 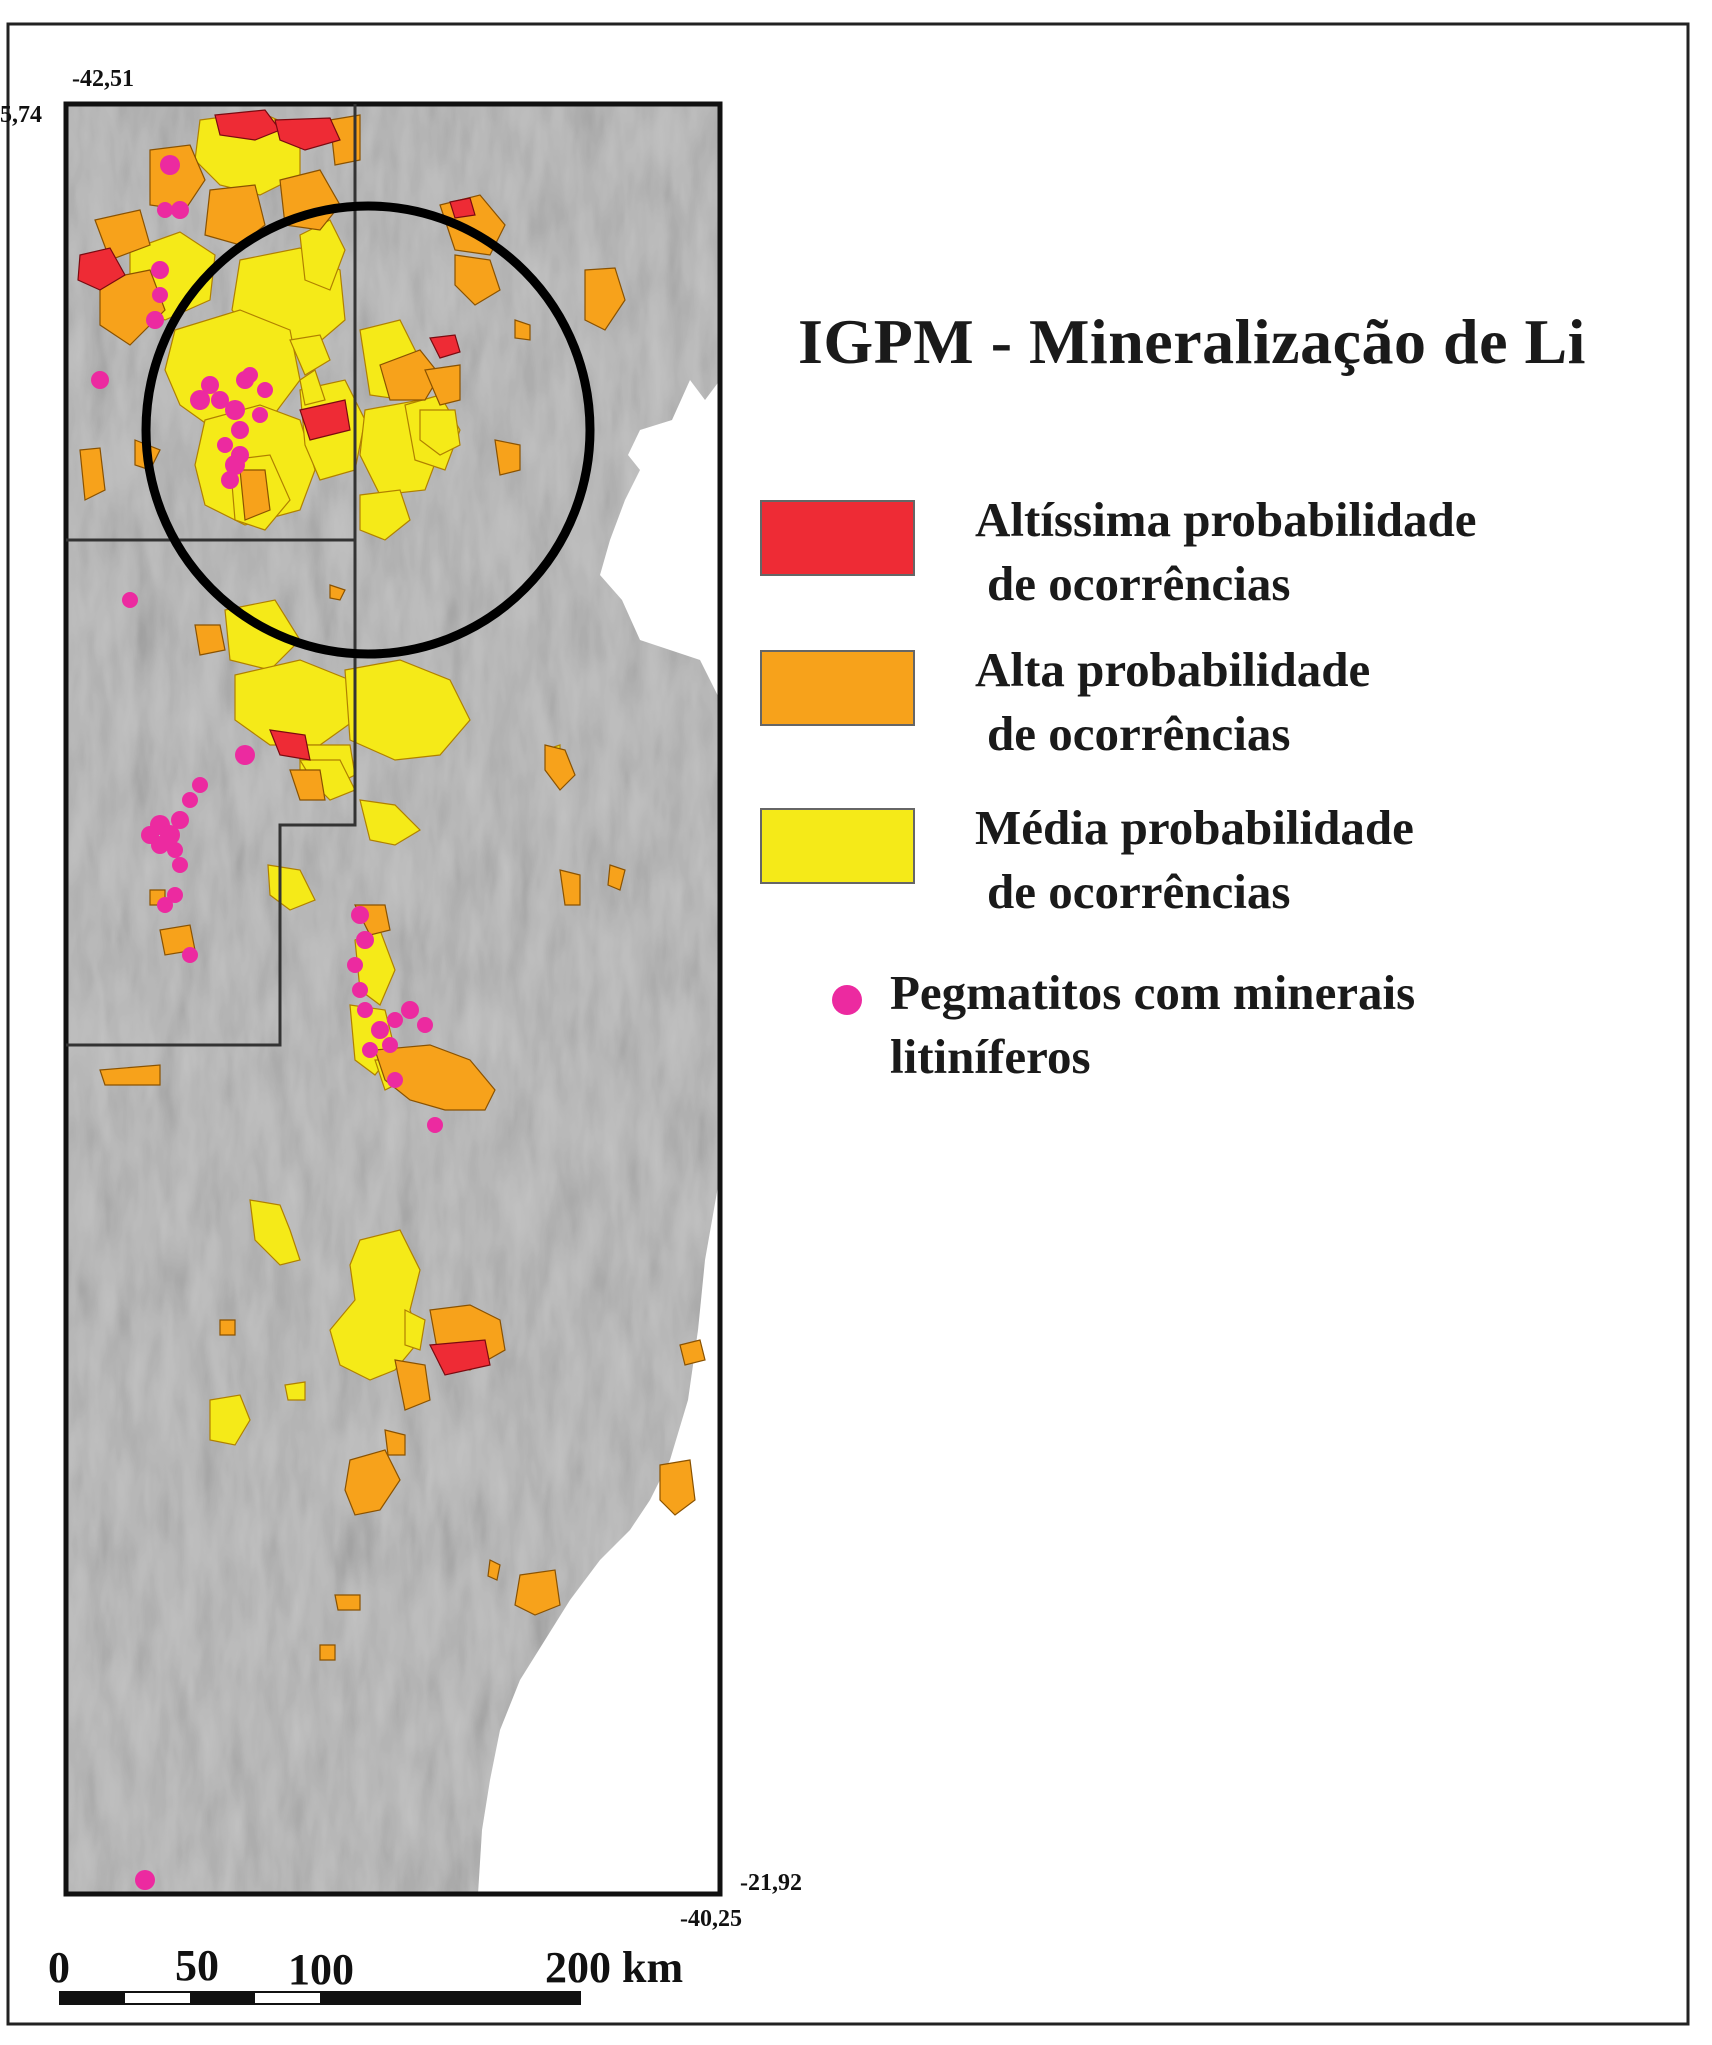 I want to click on scale-bar, so click(x=320, y=1998).